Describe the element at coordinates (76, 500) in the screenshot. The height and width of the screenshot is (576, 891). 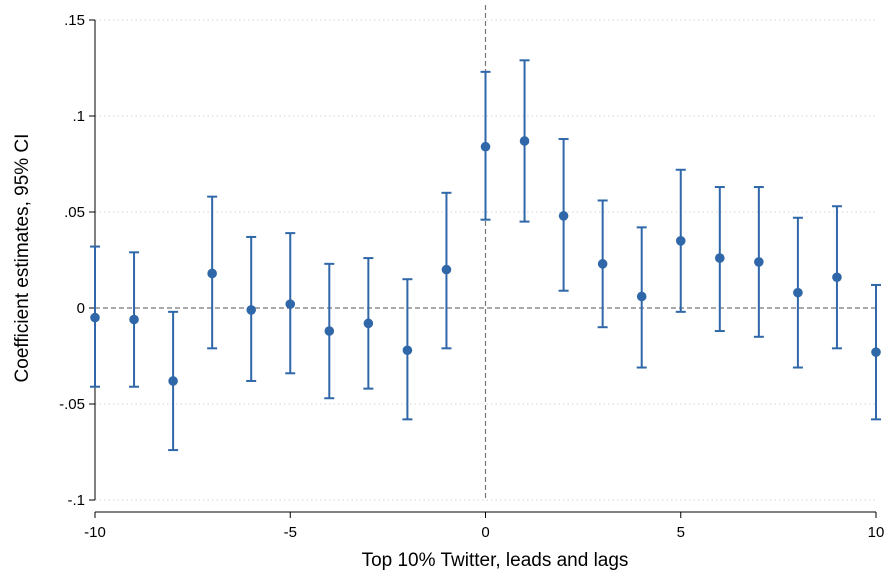
I see `y-tick-label: -.1` at that location.